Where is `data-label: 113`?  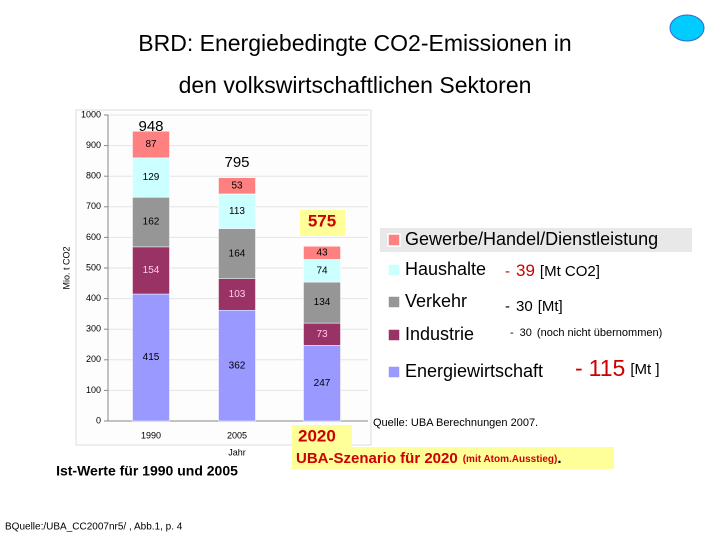 data-label: 113 is located at coordinates (237, 211).